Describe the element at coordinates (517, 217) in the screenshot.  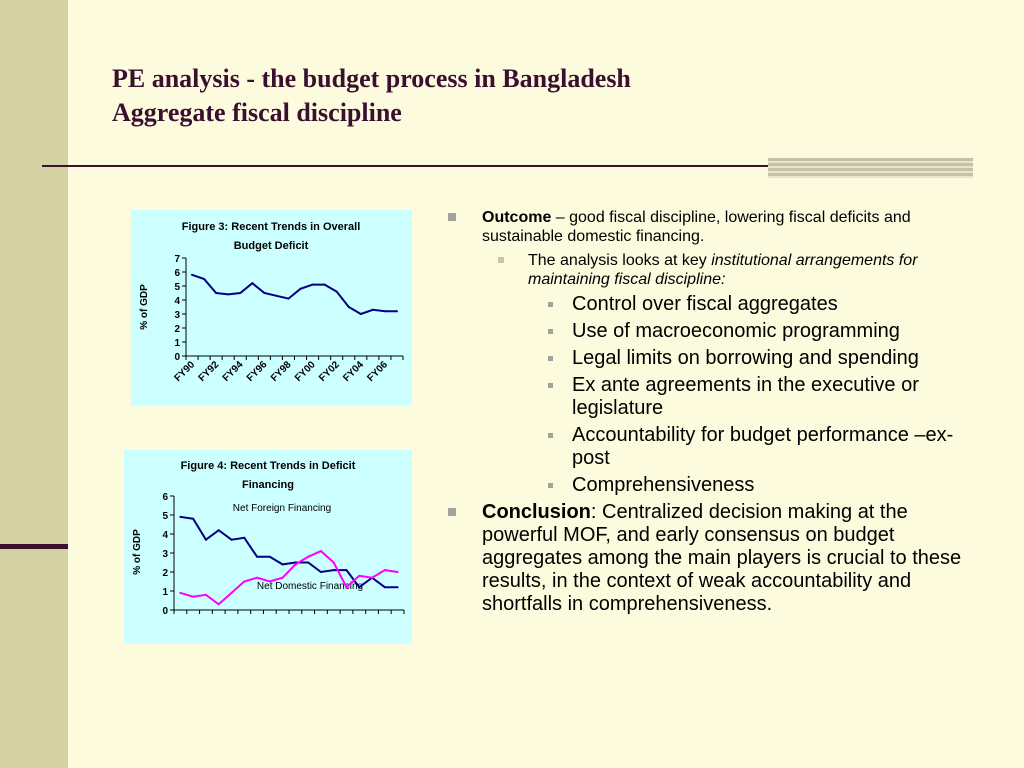
I see `outcome-keyword: Outcome` at that location.